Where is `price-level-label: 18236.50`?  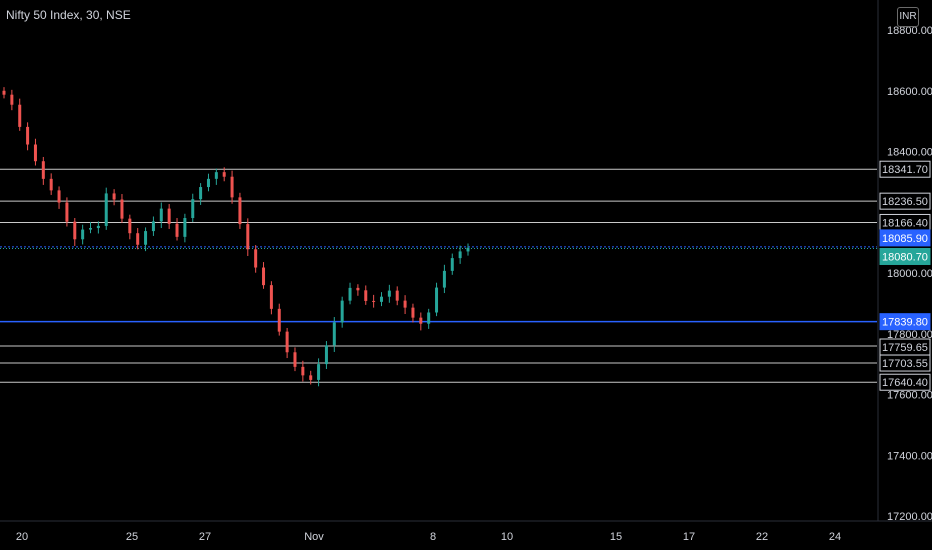
price-level-label: 18236.50 is located at coordinates (905, 202).